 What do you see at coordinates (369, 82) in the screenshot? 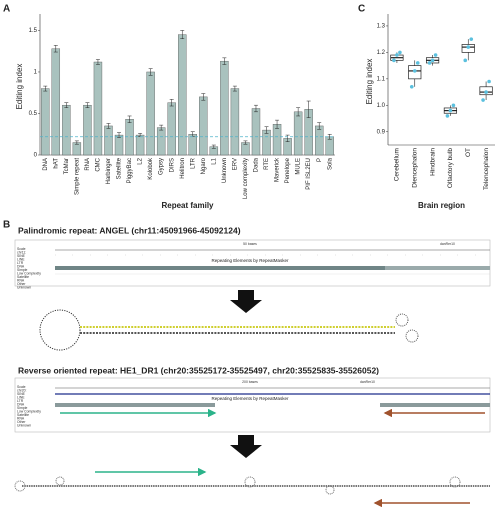
I see `y-axis-title: Editing index` at bounding box center [369, 82].